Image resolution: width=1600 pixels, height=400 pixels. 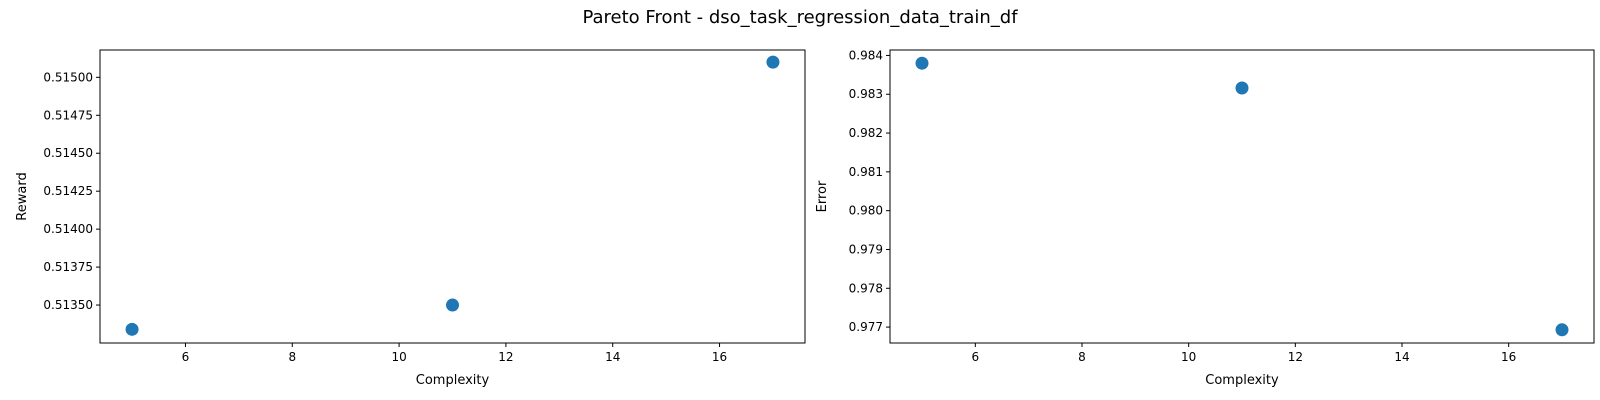 I want to click on reward-y-tick-label: 0.51400, so click(x=68, y=229).